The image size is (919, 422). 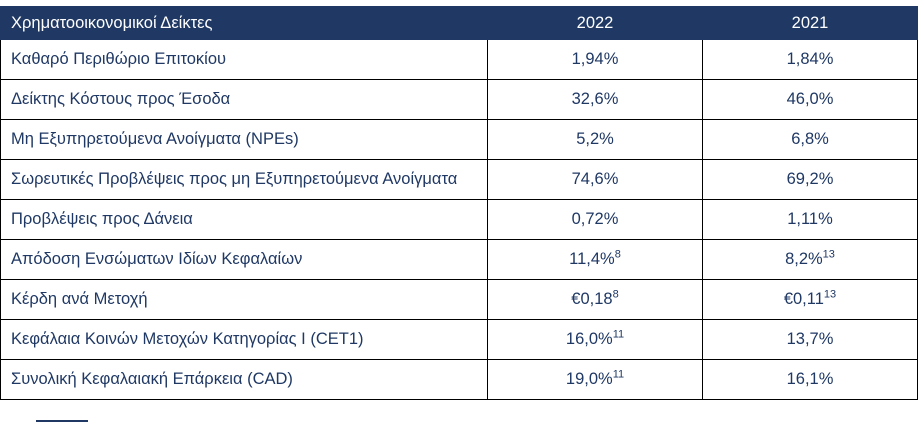 I want to click on value-2022-cell: €0,188, so click(x=595, y=299).